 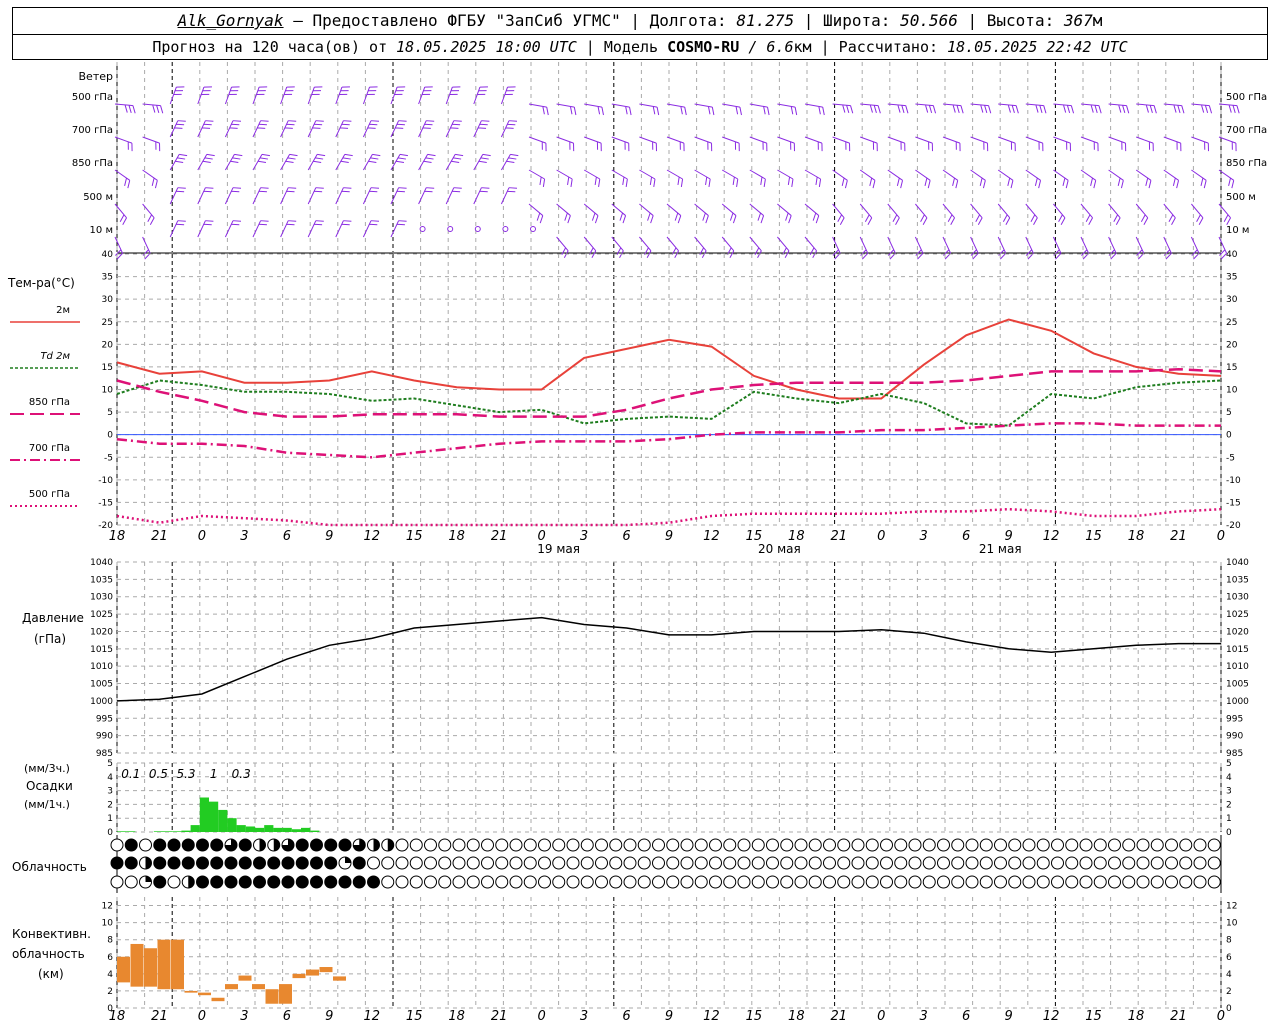 What do you see at coordinates (1136, 536) in the screenshot?
I see `temp-xtick: 18` at bounding box center [1136, 536].